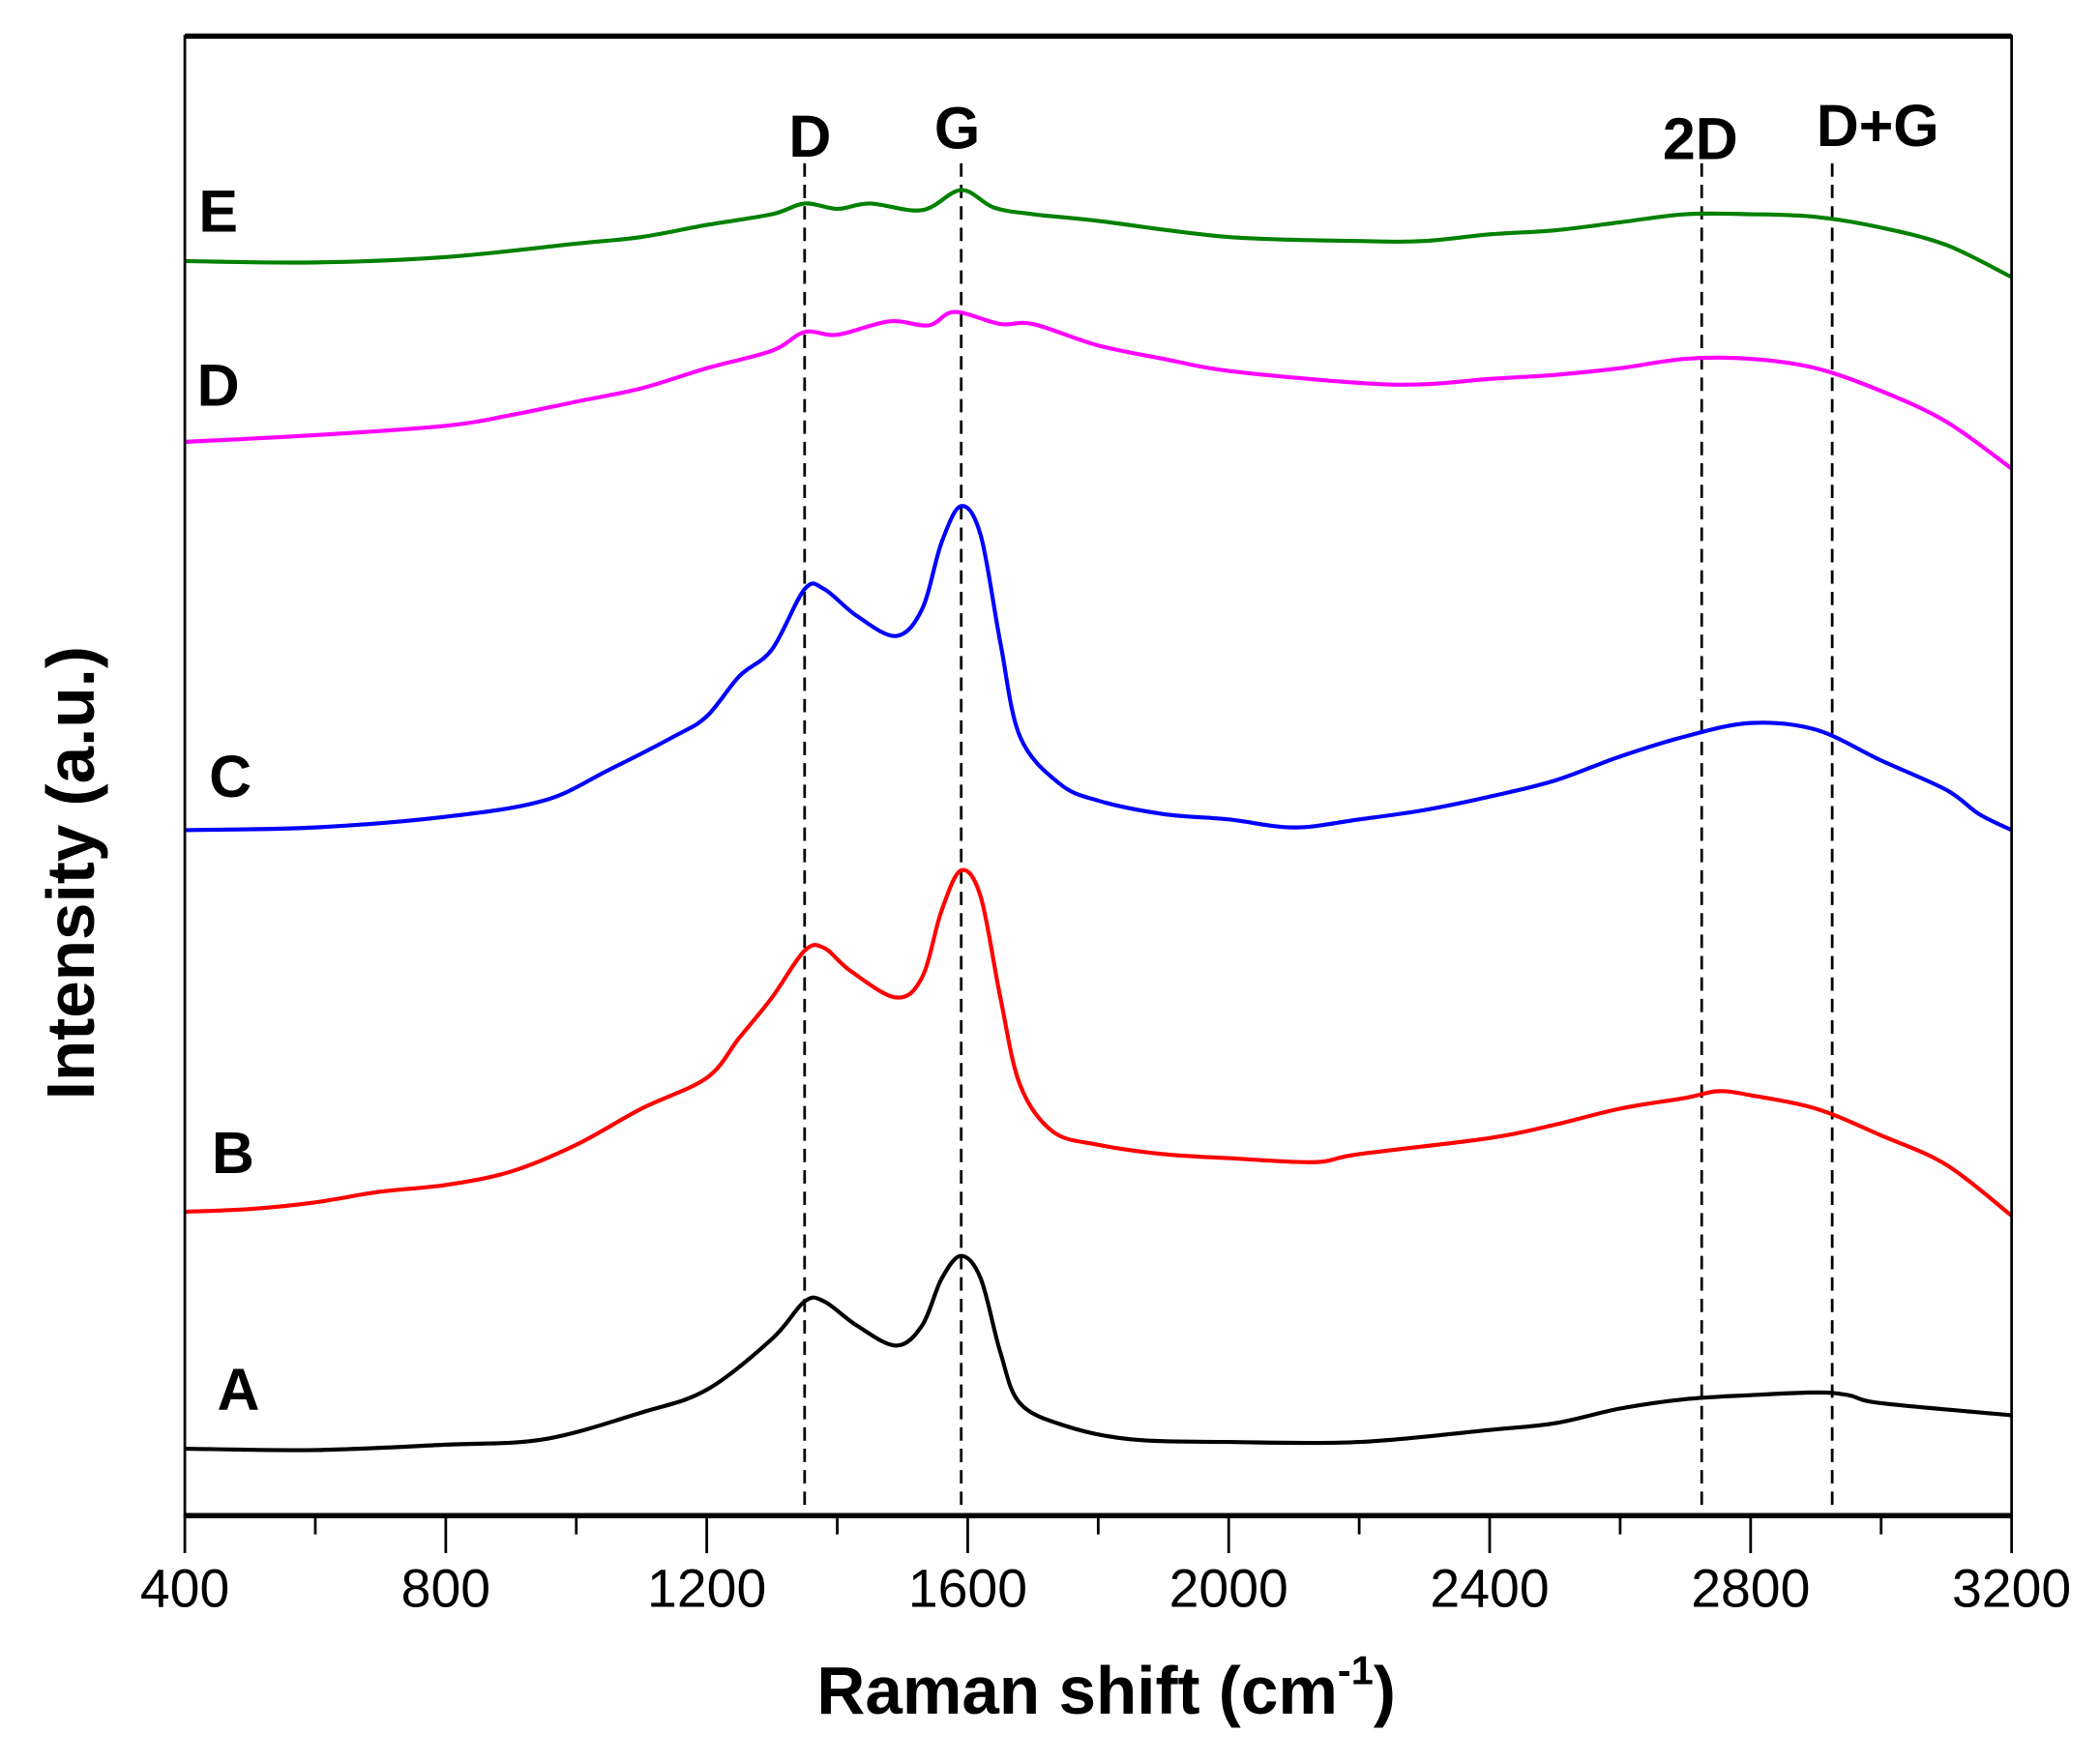  I want to click on x-tick-label: 1600, so click(967, 1588).